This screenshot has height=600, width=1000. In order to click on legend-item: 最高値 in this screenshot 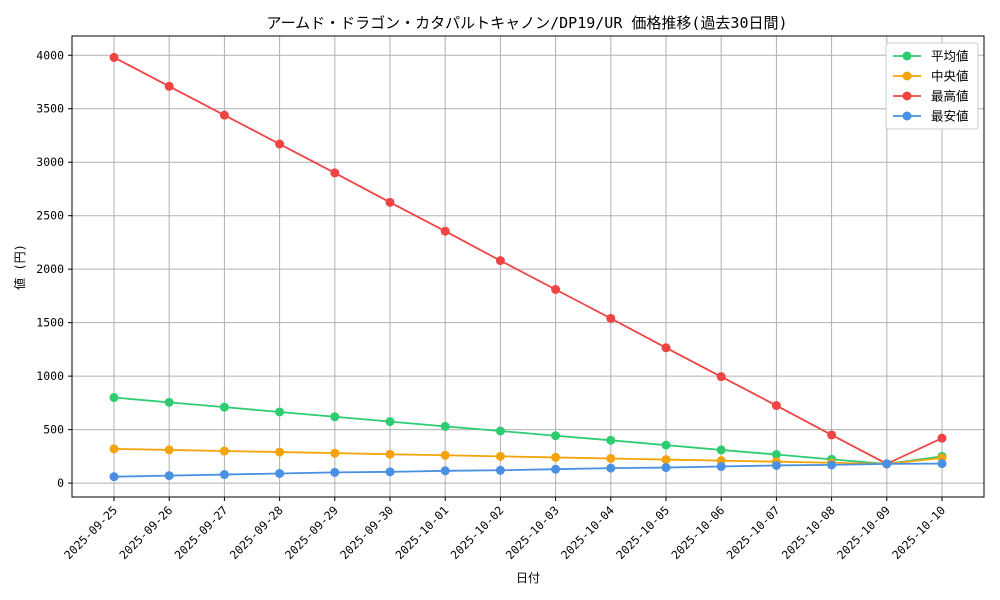, I will do `click(931, 96)`.